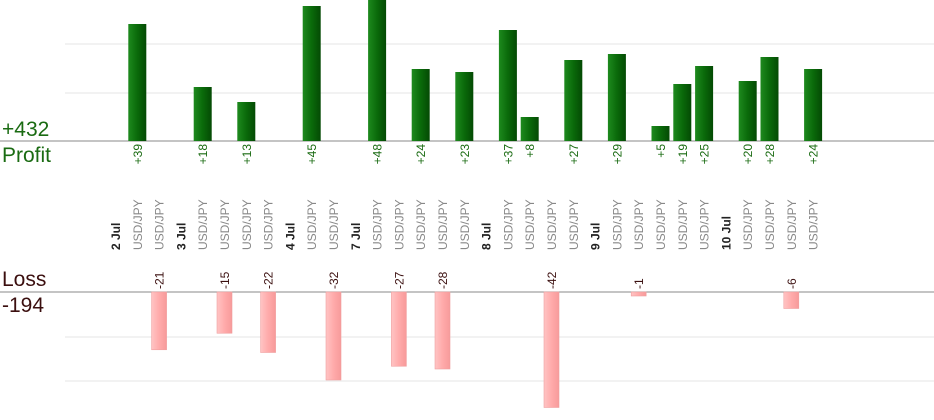  I want to click on profit-value-label: +37, so click(508, 154).